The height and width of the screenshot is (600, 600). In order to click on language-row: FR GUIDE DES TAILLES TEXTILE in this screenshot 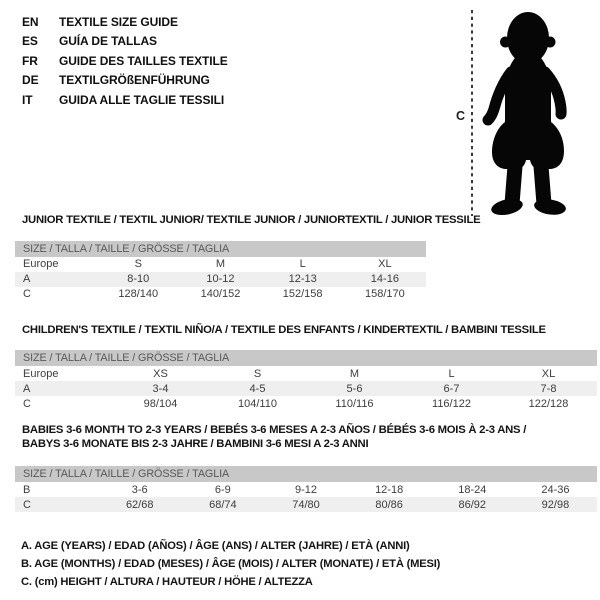, I will do `click(125, 61)`.